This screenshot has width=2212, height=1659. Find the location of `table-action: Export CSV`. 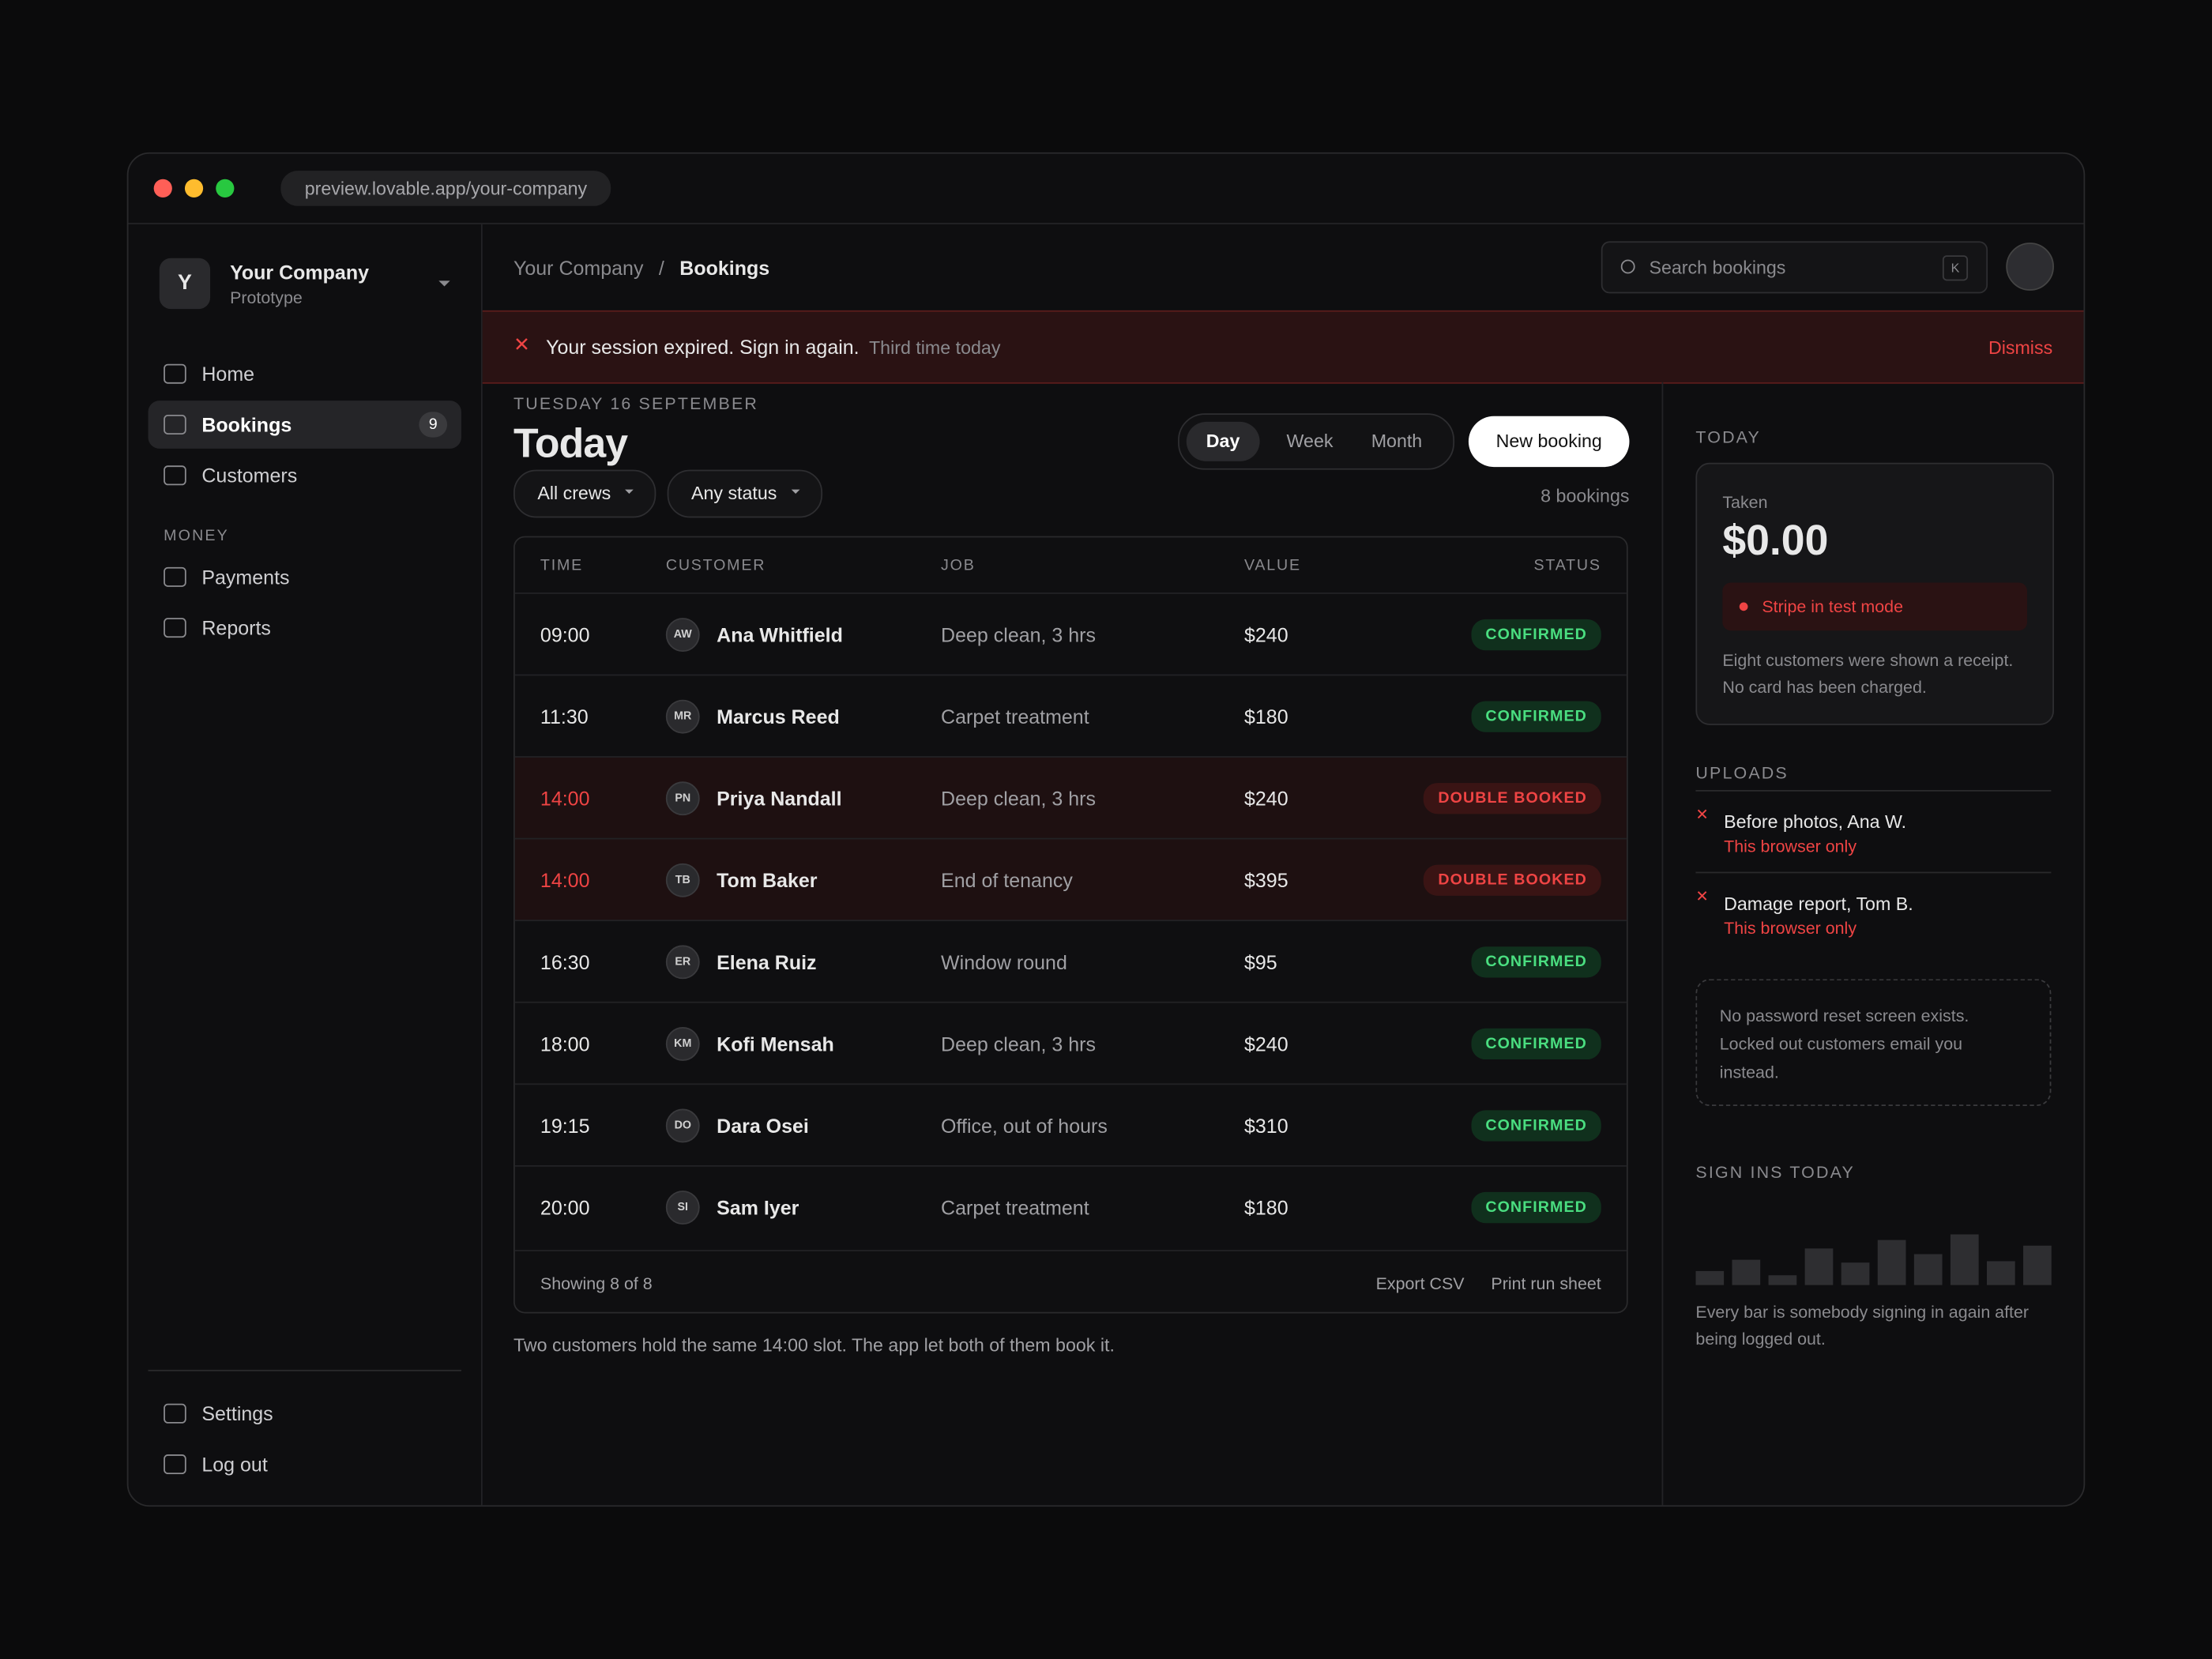

table-action: Export CSV is located at coordinates (1420, 1284).